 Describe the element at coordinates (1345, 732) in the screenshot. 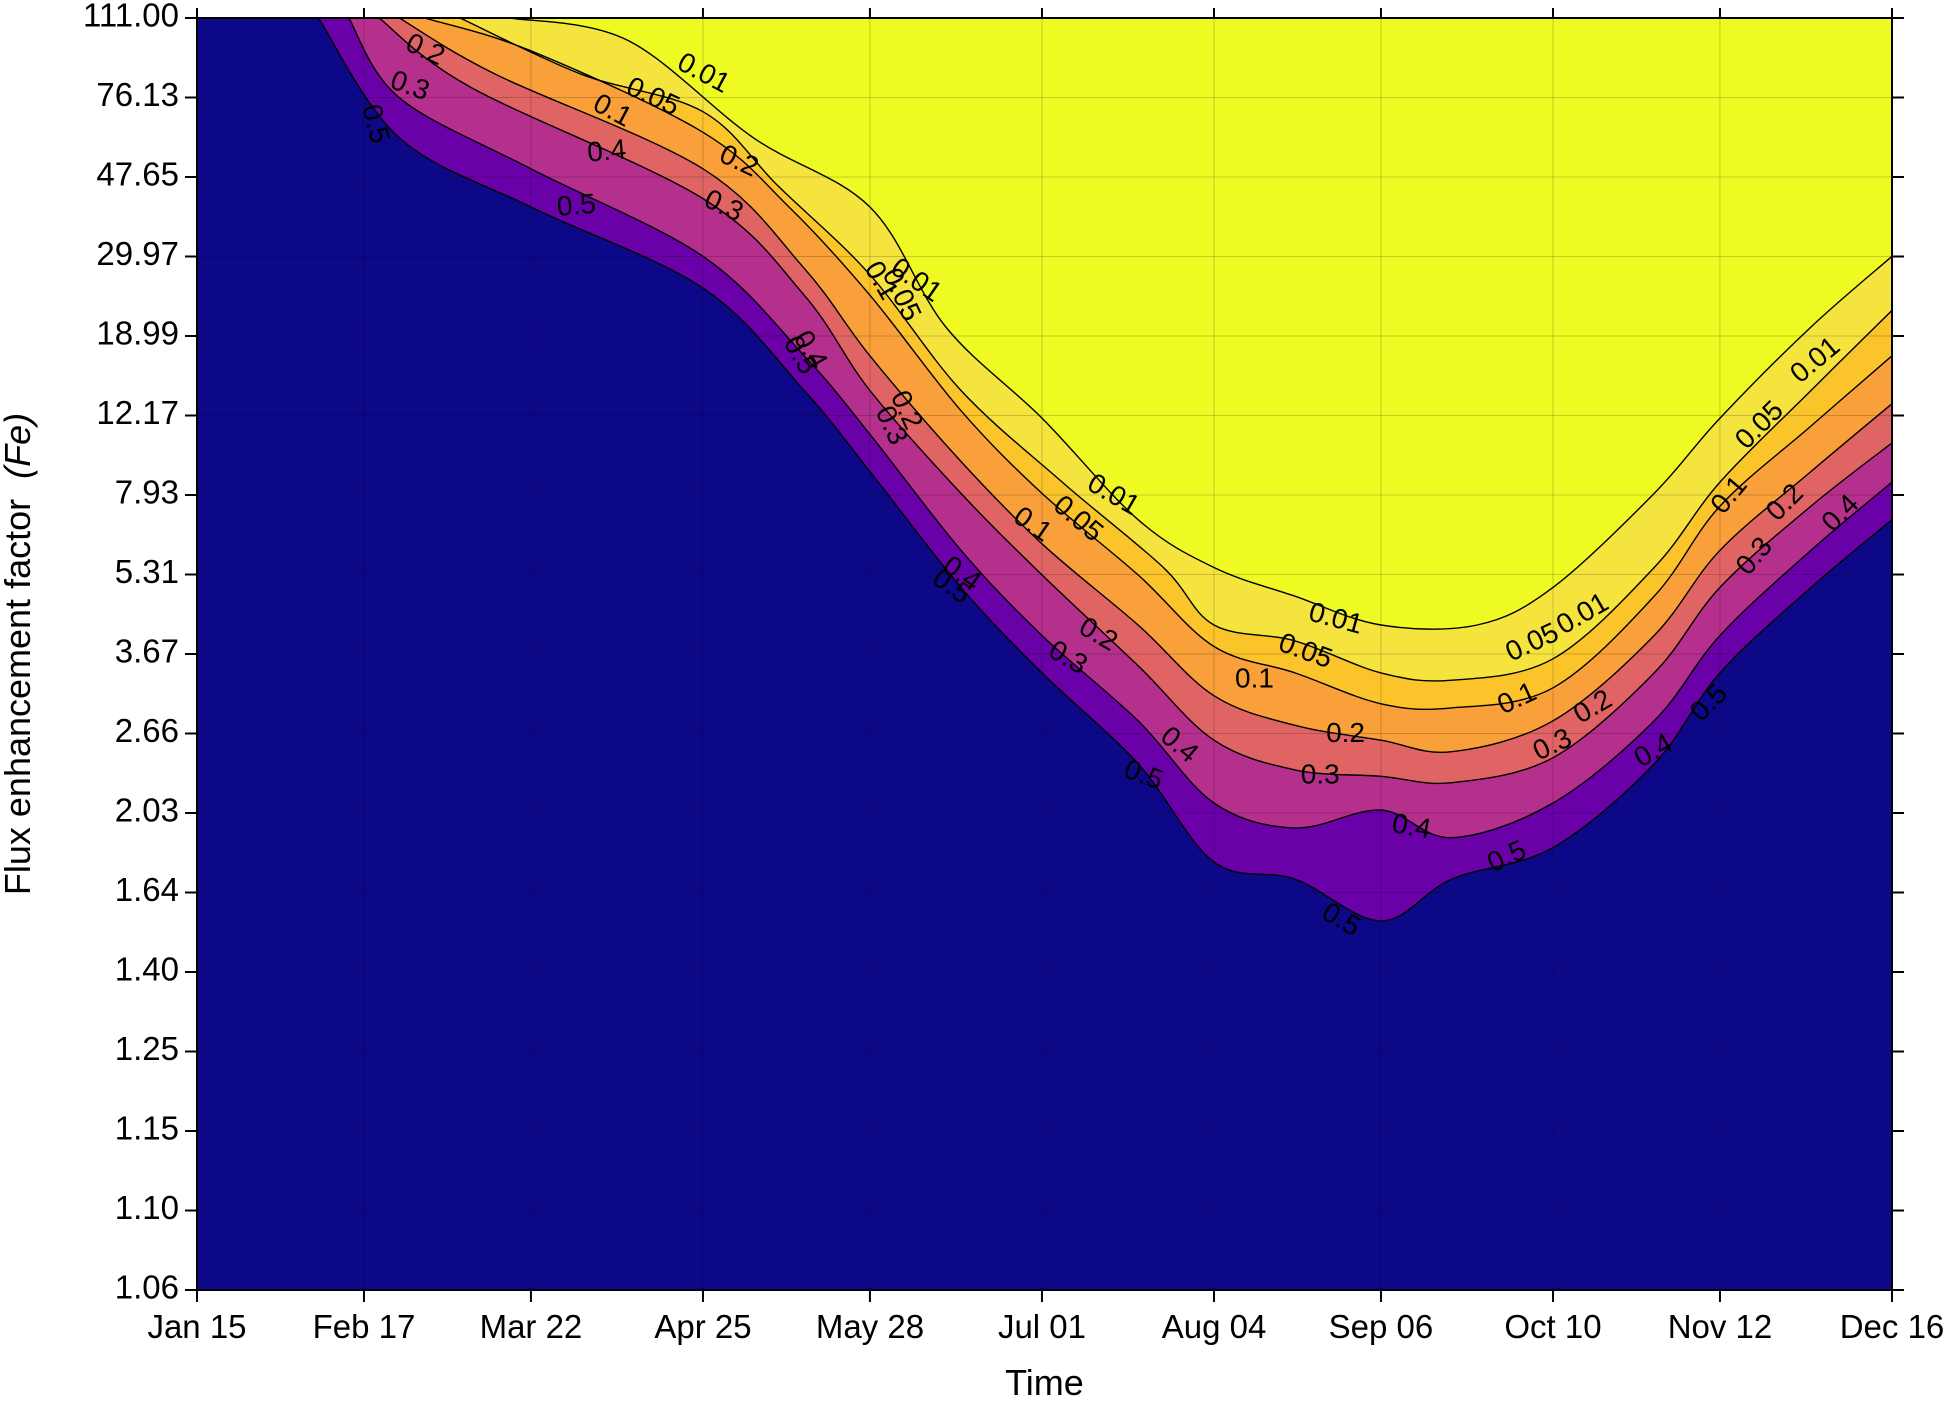

I see `contour-label-0.2: 0.2` at that location.